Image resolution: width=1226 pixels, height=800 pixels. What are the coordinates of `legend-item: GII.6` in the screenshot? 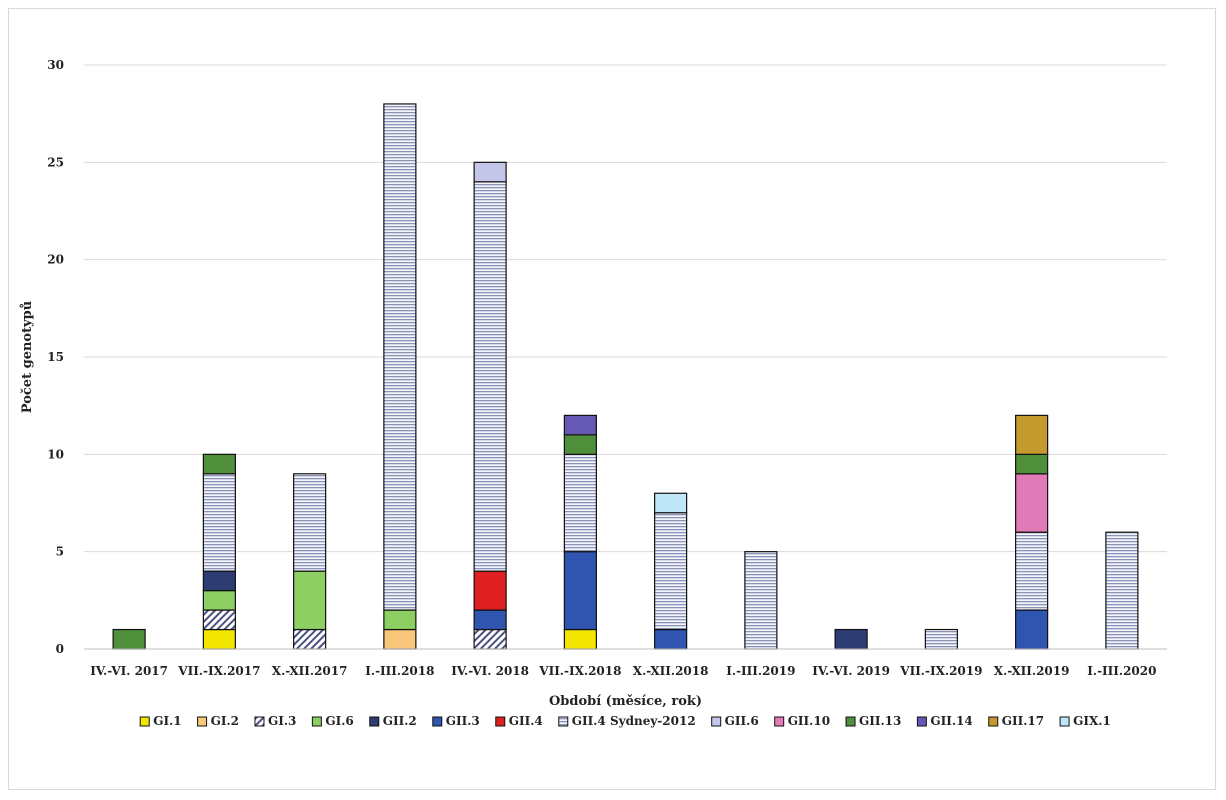 It's located at (735, 721).